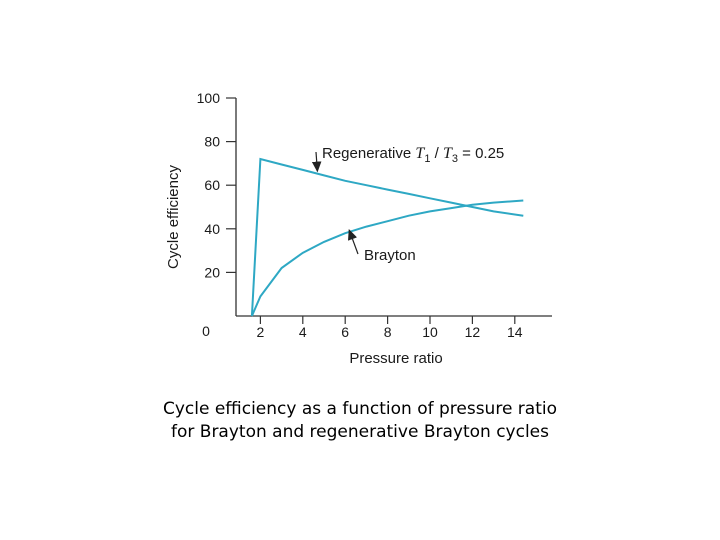 The image size is (720, 540). I want to click on x-tick-label: 14, so click(515, 332).